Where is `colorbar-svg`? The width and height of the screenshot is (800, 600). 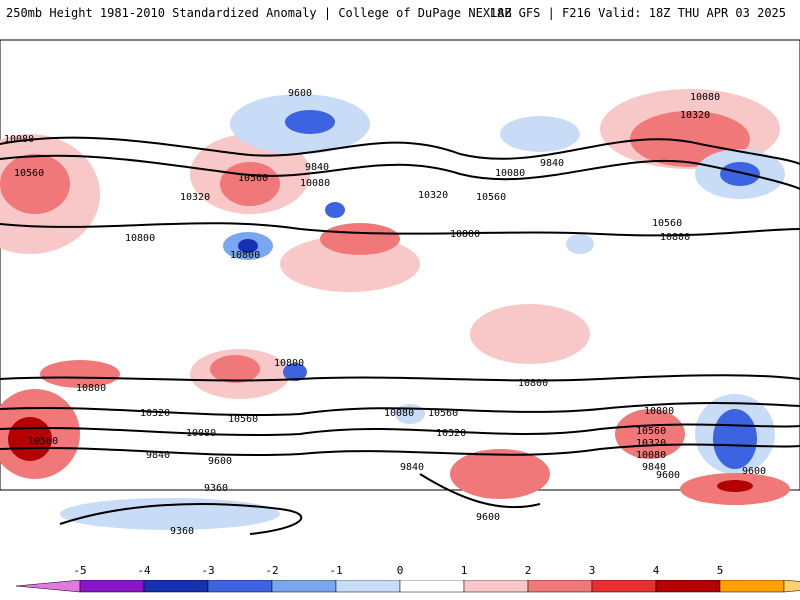 colorbar-svg is located at coordinates (407, 586).